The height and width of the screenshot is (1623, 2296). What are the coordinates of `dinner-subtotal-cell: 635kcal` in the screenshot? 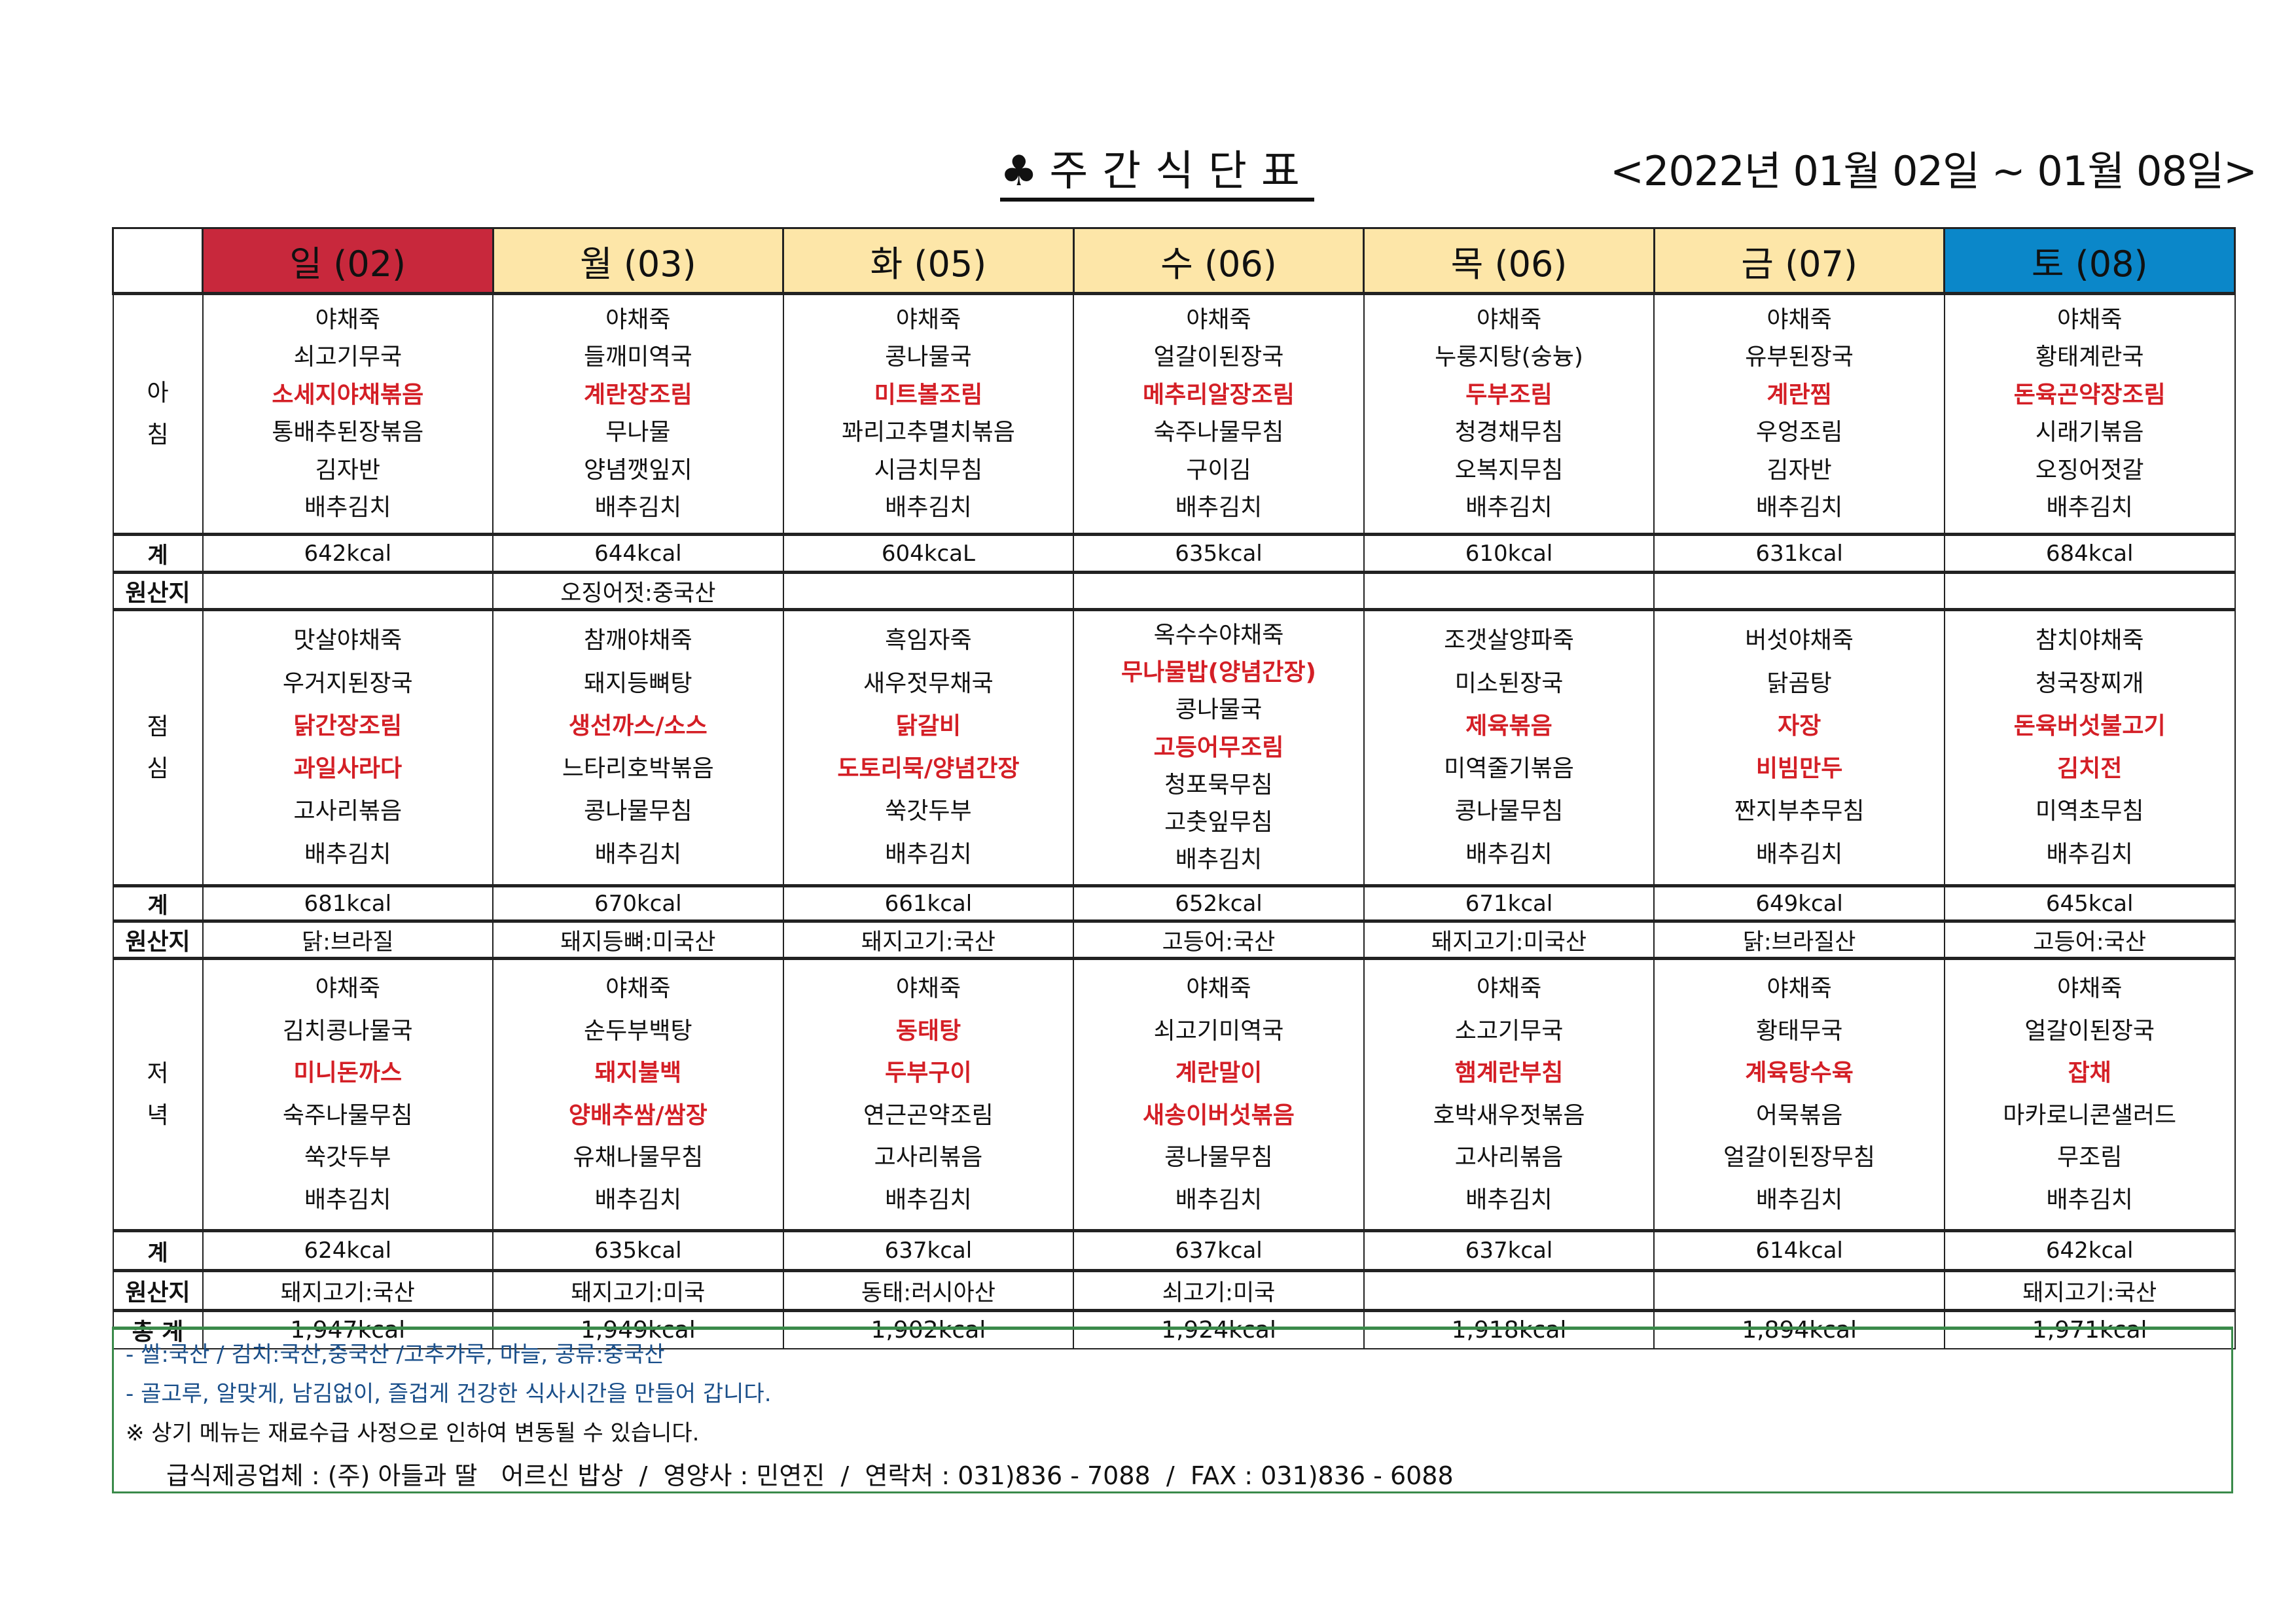 It's located at (638, 1250).